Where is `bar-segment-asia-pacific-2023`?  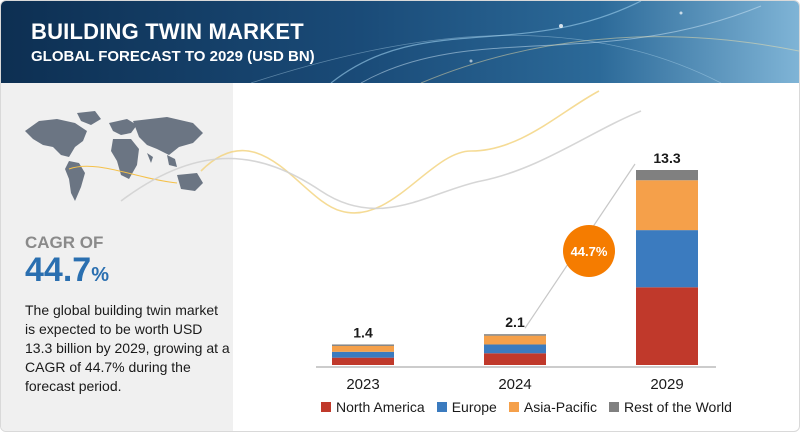 bar-segment-asia-pacific-2023 is located at coordinates (363, 348).